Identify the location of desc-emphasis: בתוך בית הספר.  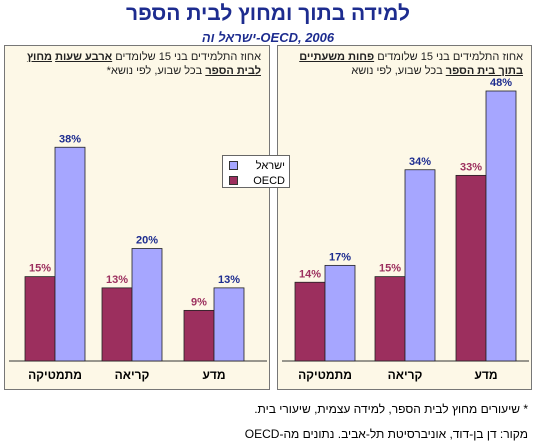
(484, 71).